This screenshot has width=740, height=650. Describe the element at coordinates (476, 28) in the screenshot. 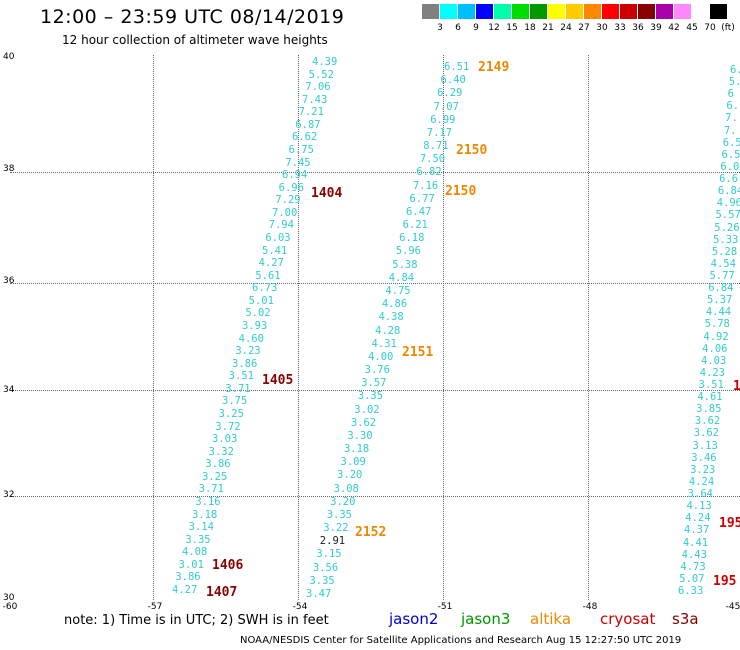

I see `legend-level-label: 9` at that location.